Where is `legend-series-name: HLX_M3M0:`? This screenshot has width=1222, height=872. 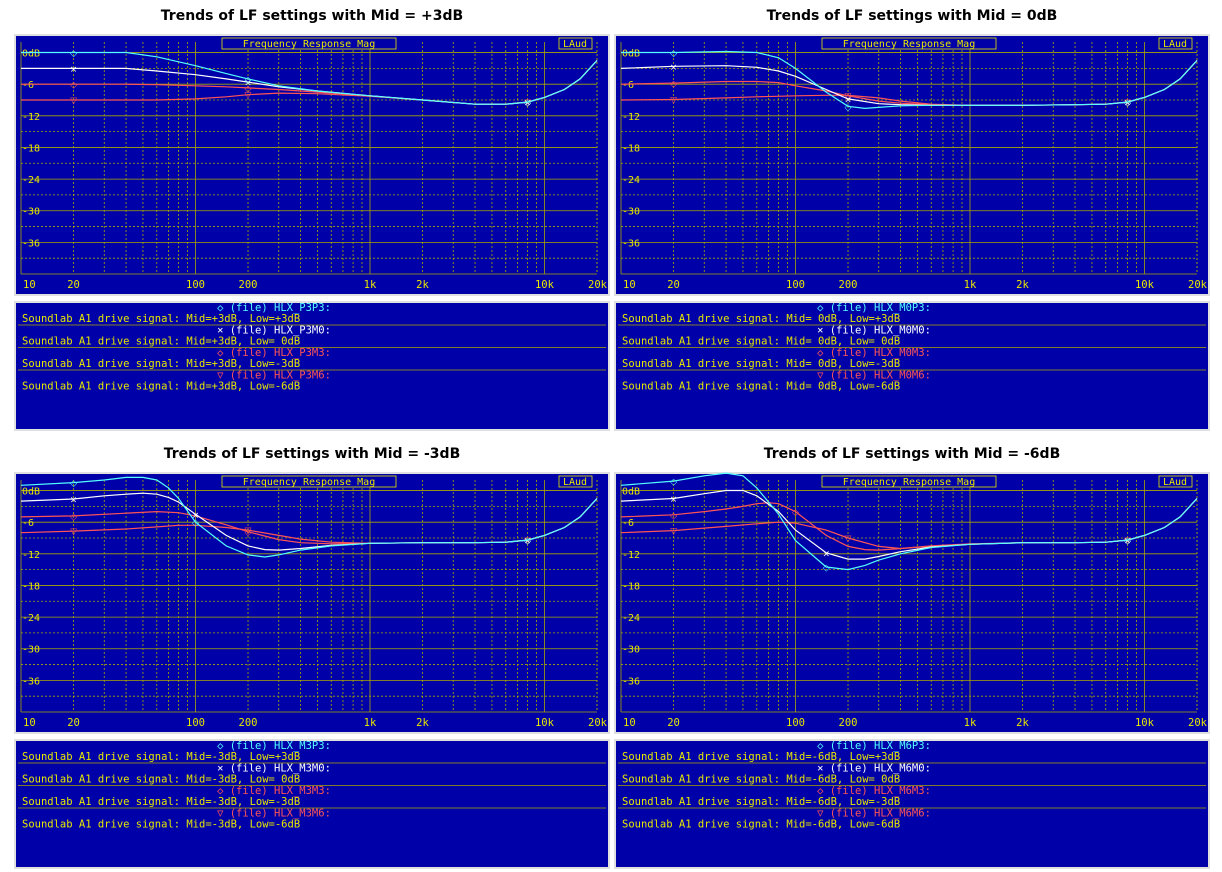
legend-series-name: HLX_M3M0: is located at coordinates (302, 769).